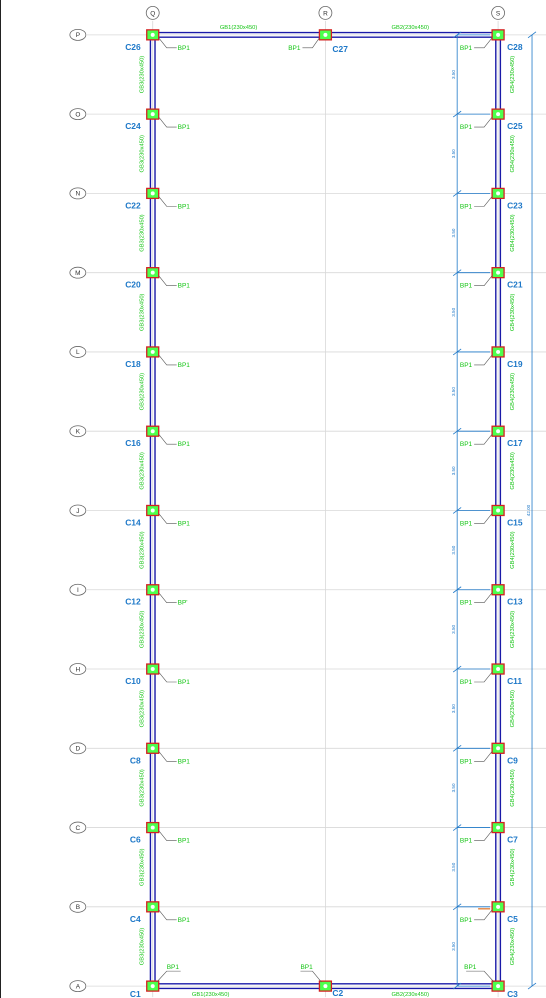 This screenshot has height=998, width=546. I want to click on grid-bubble-label: D, so click(78, 749).